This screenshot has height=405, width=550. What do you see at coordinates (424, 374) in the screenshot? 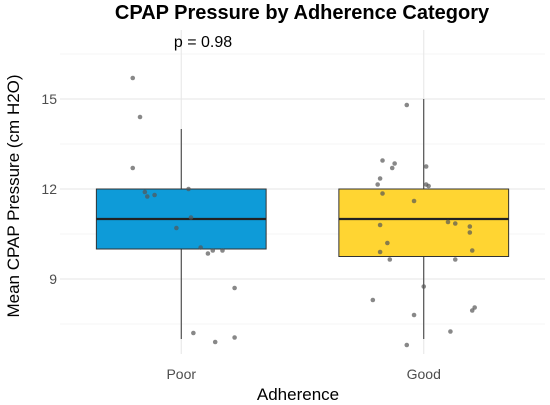
I see `x-tick-label: Good` at bounding box center [424, 374].